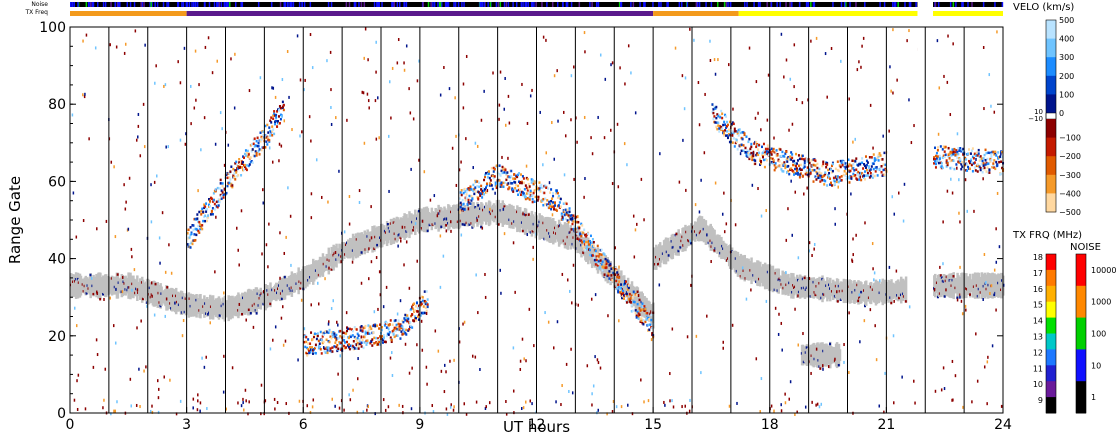  What do you see at coordinates (303, 425) in the screenshot?
I see `x-tick-label: 6` at bounding box center [303, 425].